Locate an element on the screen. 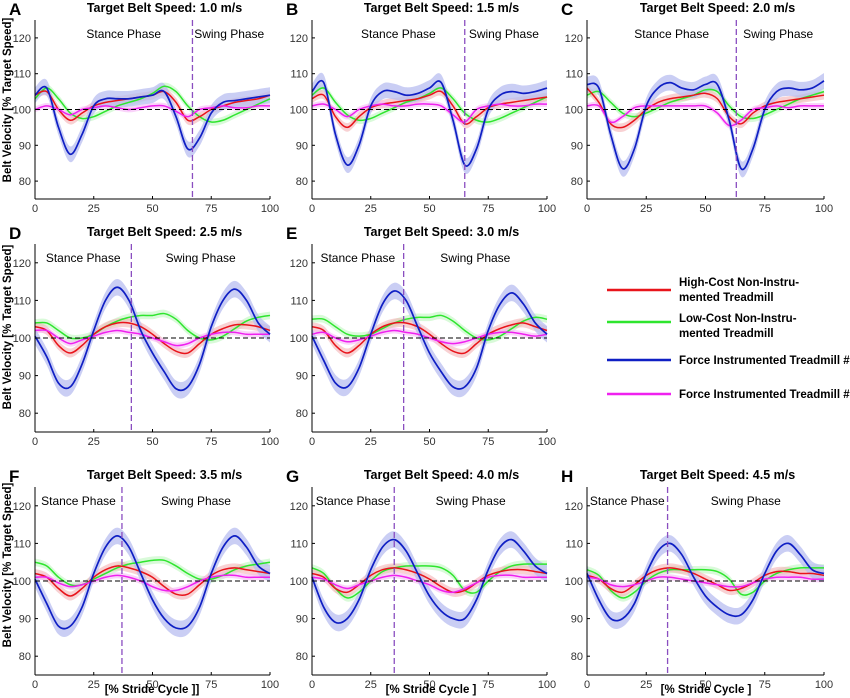  panel-title-b: Target Belt Speed: 1.5 m/s is located at coordinates (441, 8).